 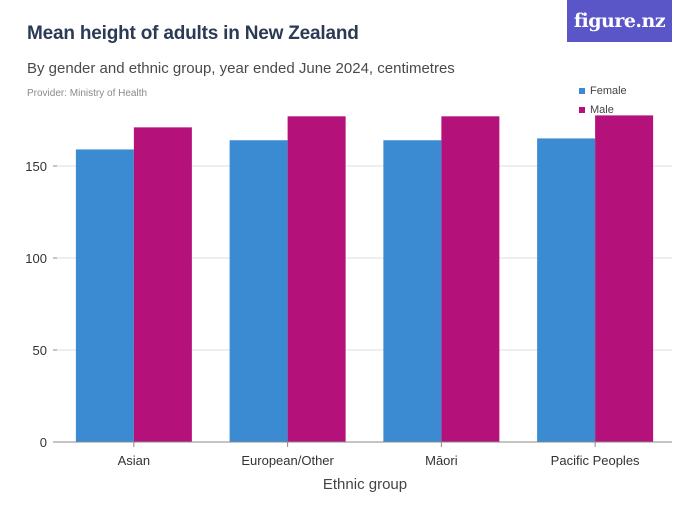 What do you see at coordinates (134, 460) in the screenshot?
I see `category-label: Asian` at bounding box center [134, 460].